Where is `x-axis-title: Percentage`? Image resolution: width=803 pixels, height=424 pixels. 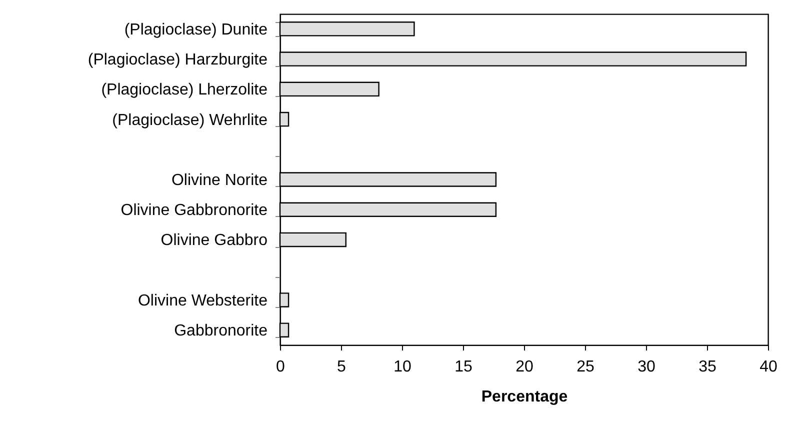
x-axis-title: Percentage is located at coordinates (524, 397).